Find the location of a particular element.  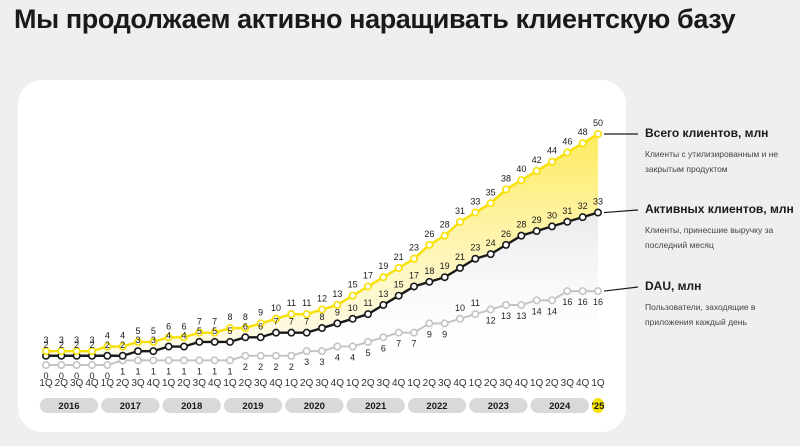

total-value-label: 26 is located at coordinates (429, 234).